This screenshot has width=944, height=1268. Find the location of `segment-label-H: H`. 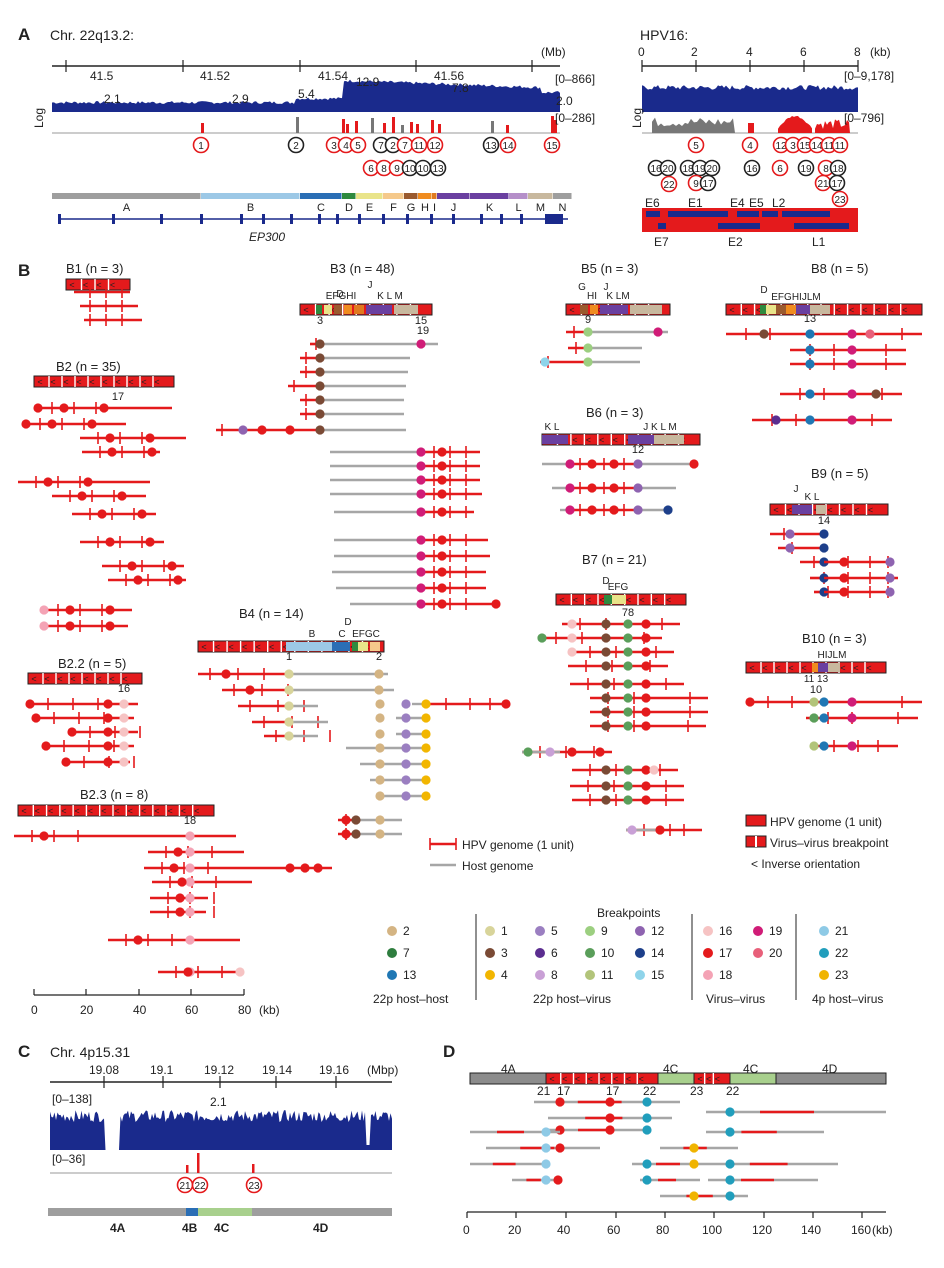

segment-label-H: H is located at coordinates (425, 208).